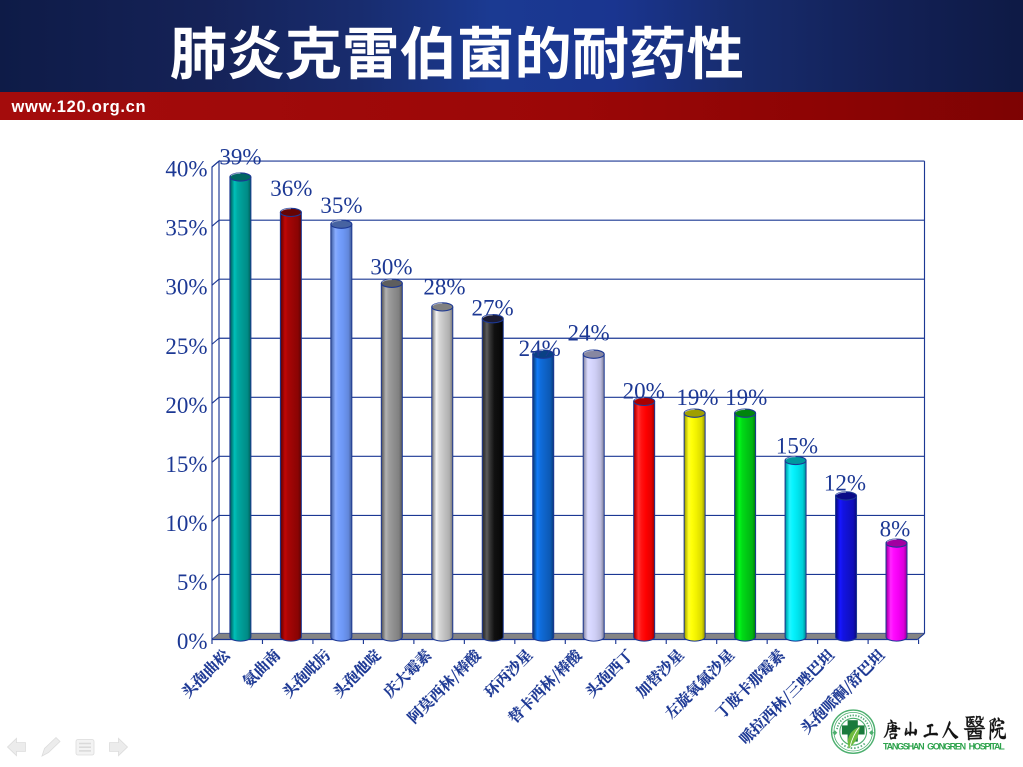 This screenshot has width=1023, height=767. I want to click on svg-text: 5%, so click(192, 582).